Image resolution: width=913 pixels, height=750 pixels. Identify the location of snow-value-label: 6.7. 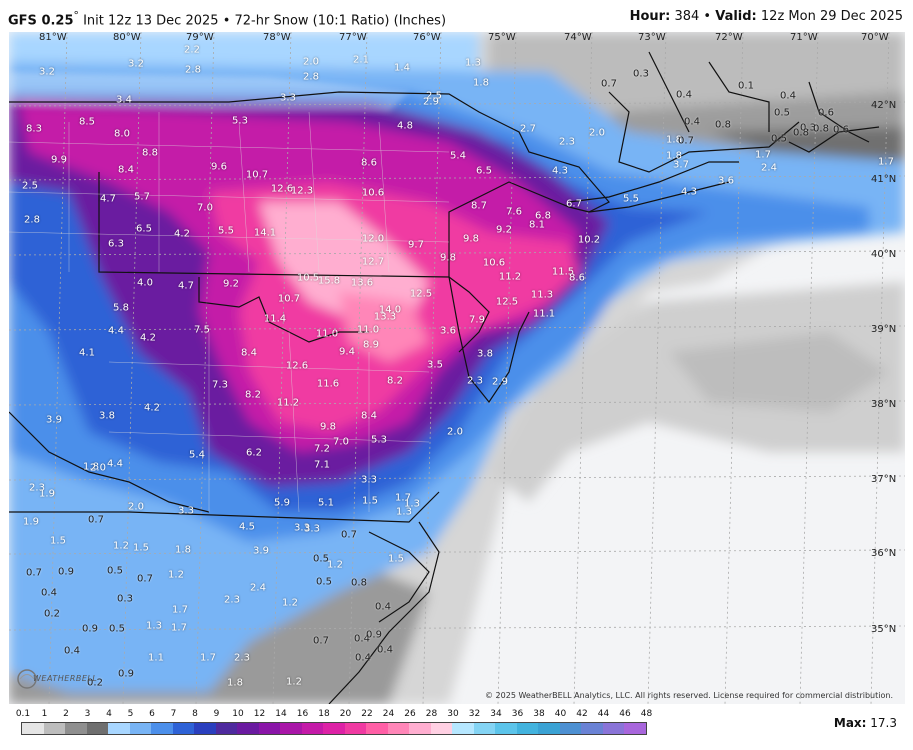
(574, 204).